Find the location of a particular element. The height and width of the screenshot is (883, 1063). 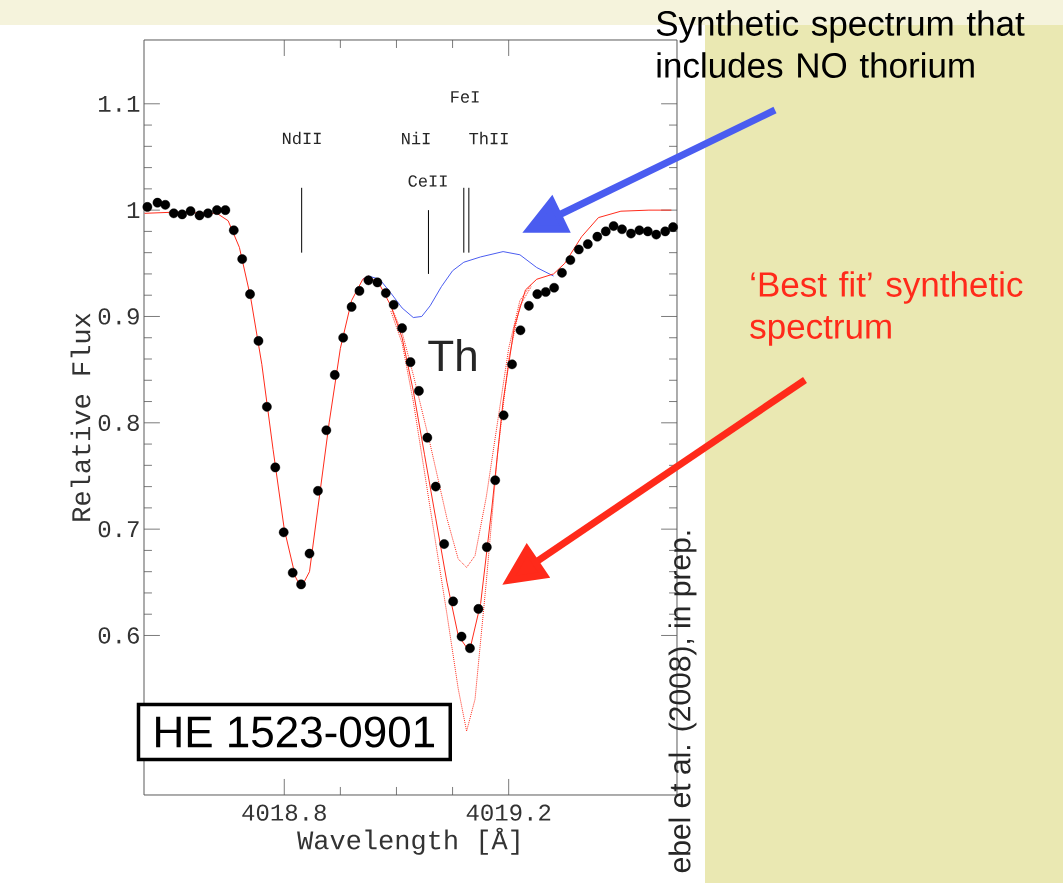

annotation: CeII is located at coordinates (427, 181).